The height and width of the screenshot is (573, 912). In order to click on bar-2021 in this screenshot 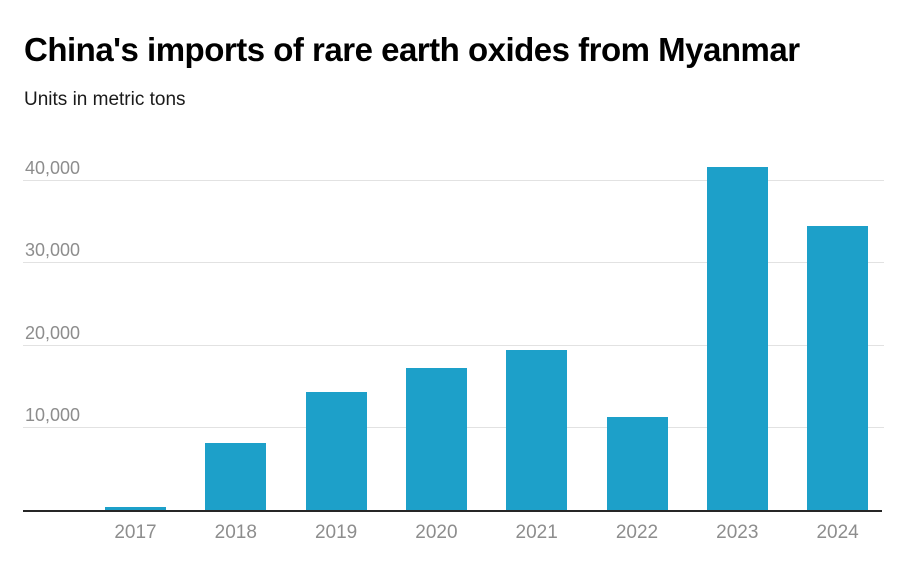, I will do `click(537, 430)`.